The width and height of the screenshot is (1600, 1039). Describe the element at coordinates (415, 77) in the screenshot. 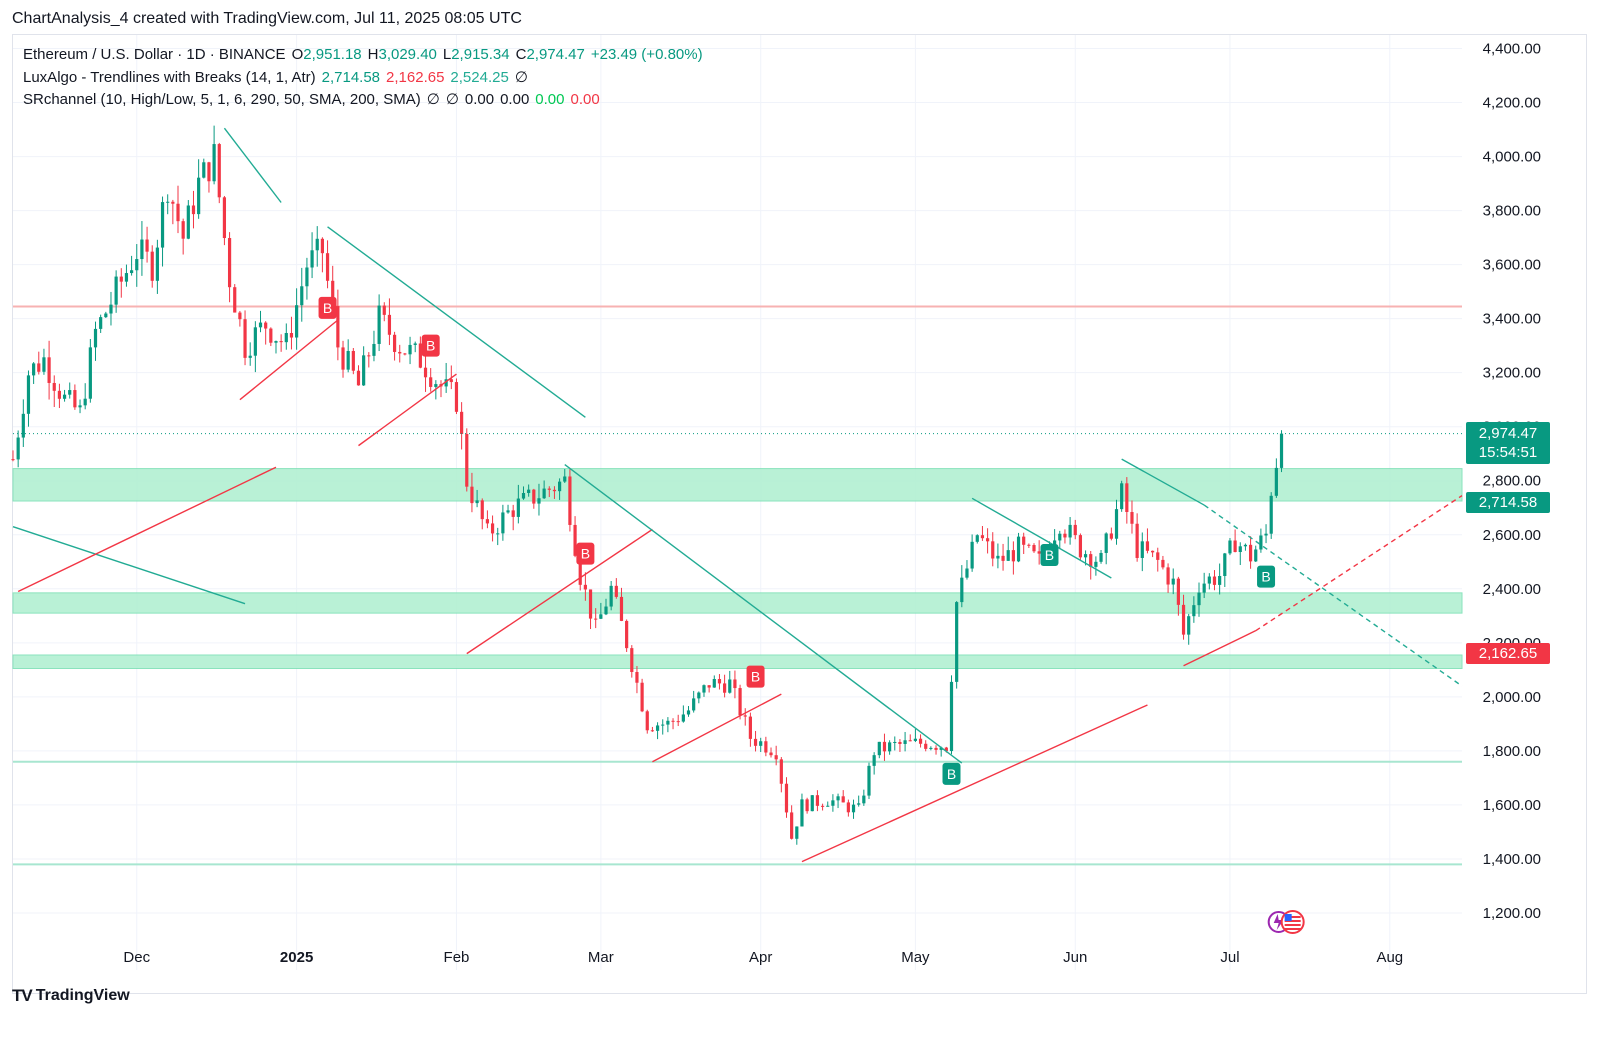

I see `legend-luxalgo-v2: 2,162.65` at that location.